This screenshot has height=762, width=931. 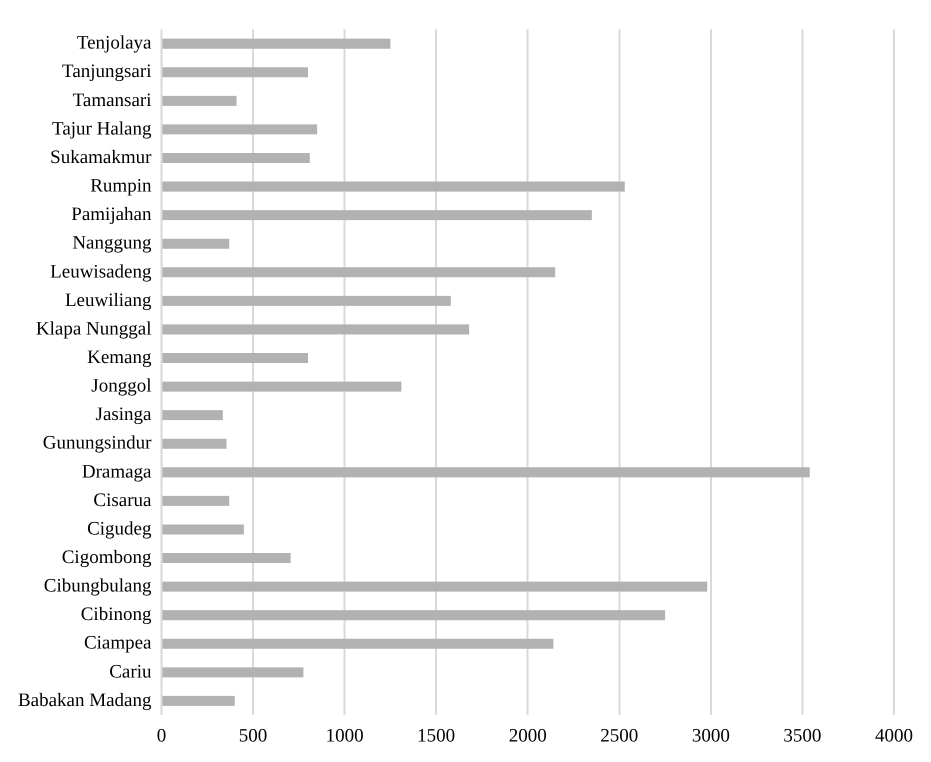 What do you see at coordinates (122, 500) in the screenshot?
I see `y-tick-label: Cisarua` at bounding box center [122, 500].